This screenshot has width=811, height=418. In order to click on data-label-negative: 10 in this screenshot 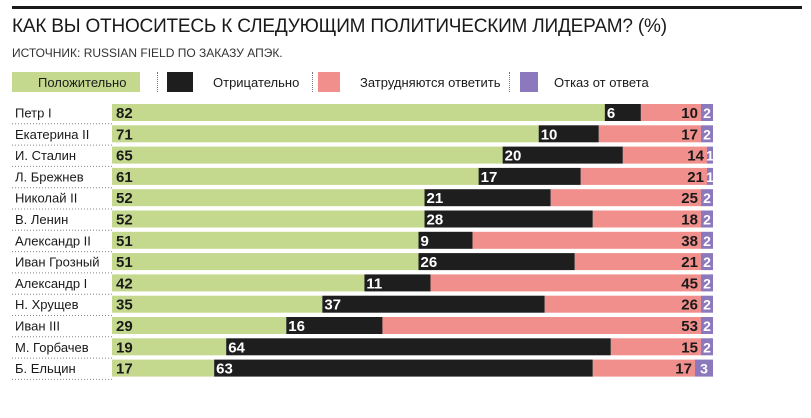, I will do `click(549, 134)`.